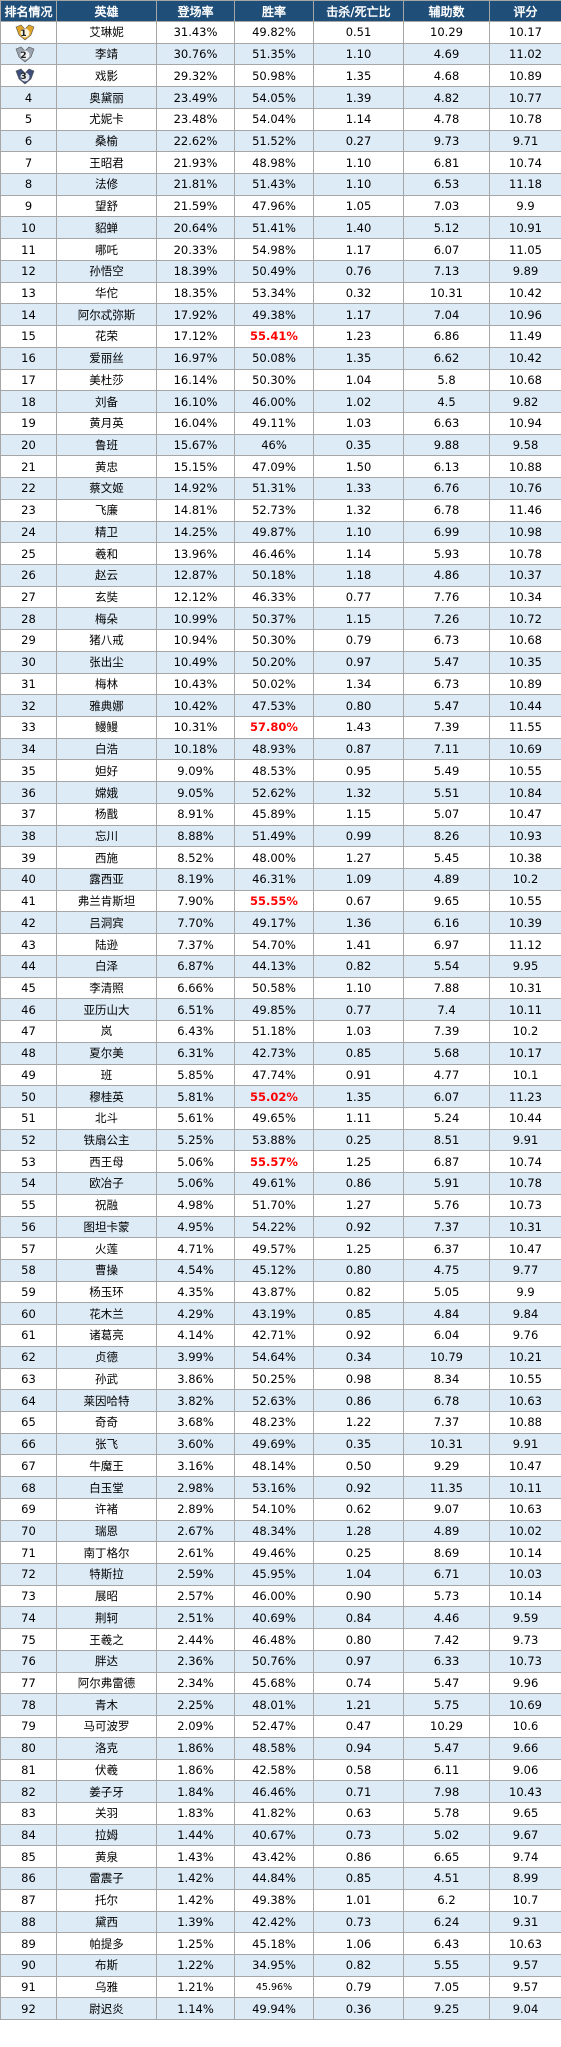  Describe the element at coordinates (274, 662) in the screenshot. I see `win-rate: 50.20%` at that location.